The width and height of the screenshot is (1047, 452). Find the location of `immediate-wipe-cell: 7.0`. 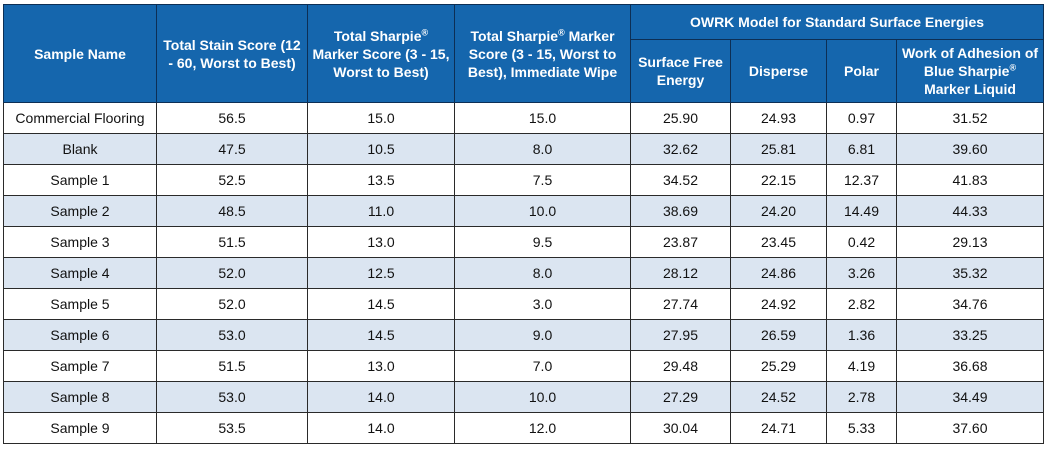

immediate-wipe-cell: 7.0 is located at coordinates (542, 366).